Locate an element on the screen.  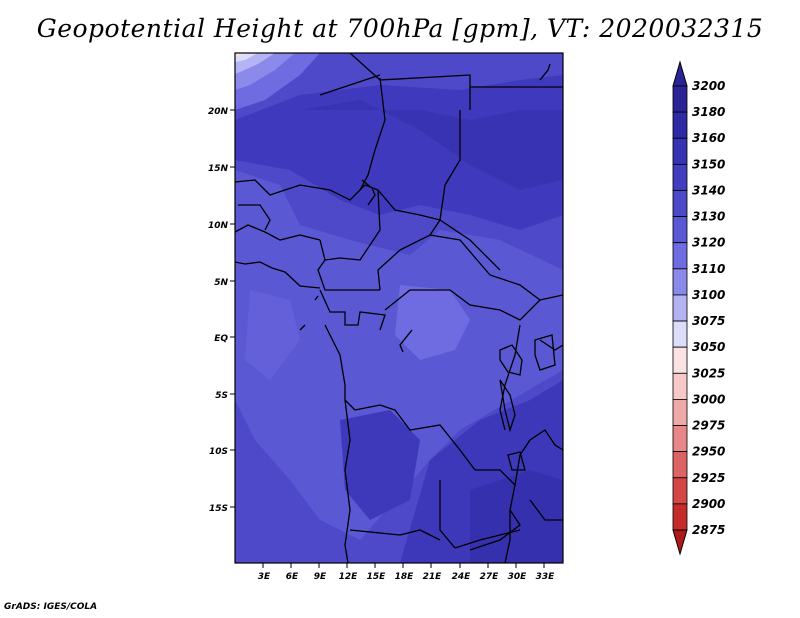
colorbar-label: 3150 is located at coordinates (708, 164).